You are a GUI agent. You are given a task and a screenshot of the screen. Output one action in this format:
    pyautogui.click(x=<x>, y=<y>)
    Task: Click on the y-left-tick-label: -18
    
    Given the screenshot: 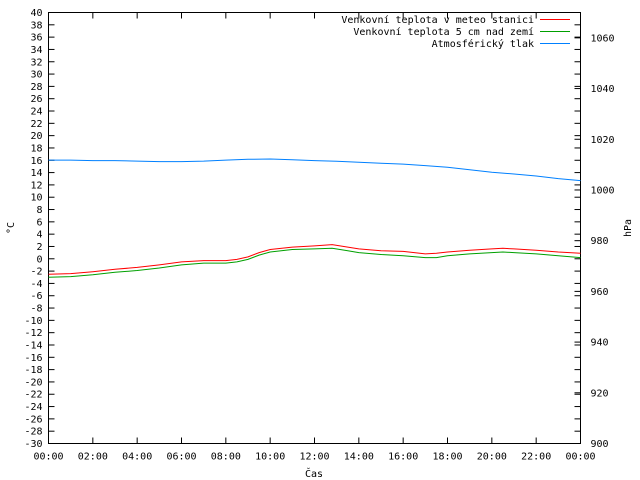 What is the action you would take?
    pyautogui.click(x=33, y=370)
    